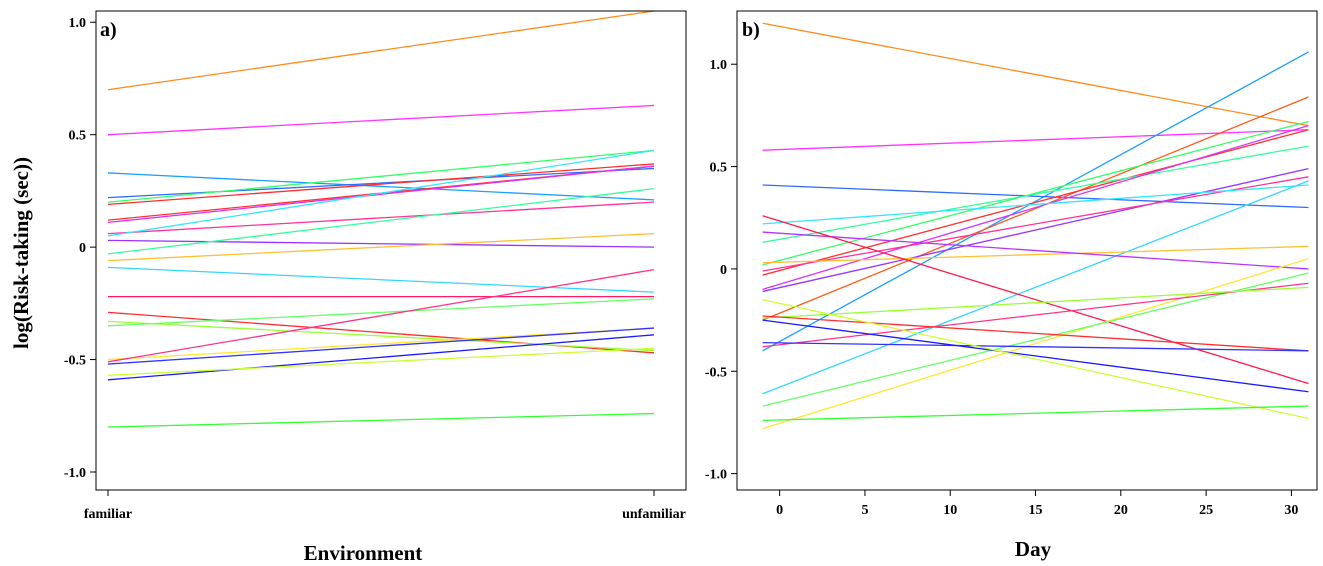 Image resolution: width=1323 pixels, height=566 pixels. Describe the element at coordinates (716, 475) in the screenshot. I see `panel-b-y-tick-label: -1.0` at that location.